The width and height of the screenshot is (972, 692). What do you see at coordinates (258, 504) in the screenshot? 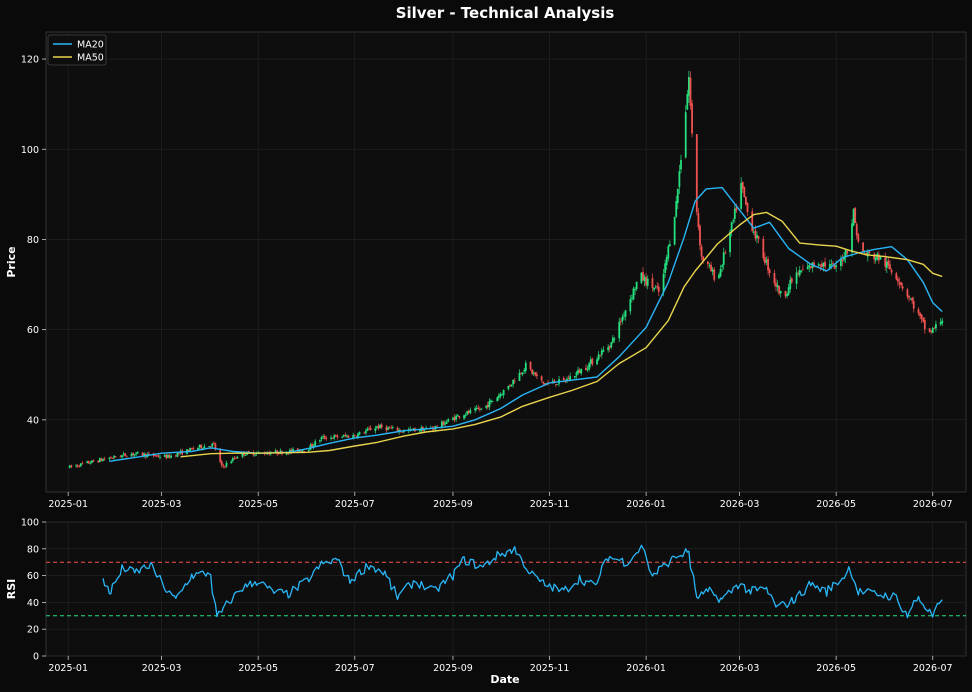
I see `price-x-tick-label: 2025-05` at bounding box center [258, 504].